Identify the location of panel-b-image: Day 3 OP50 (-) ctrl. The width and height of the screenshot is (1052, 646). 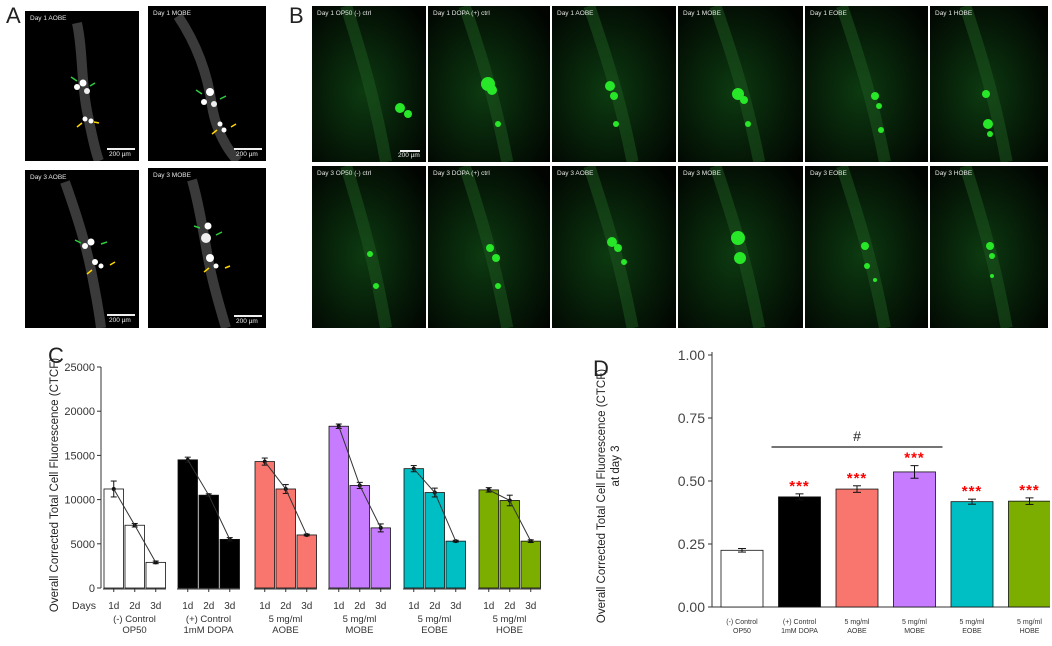
(369, 247).